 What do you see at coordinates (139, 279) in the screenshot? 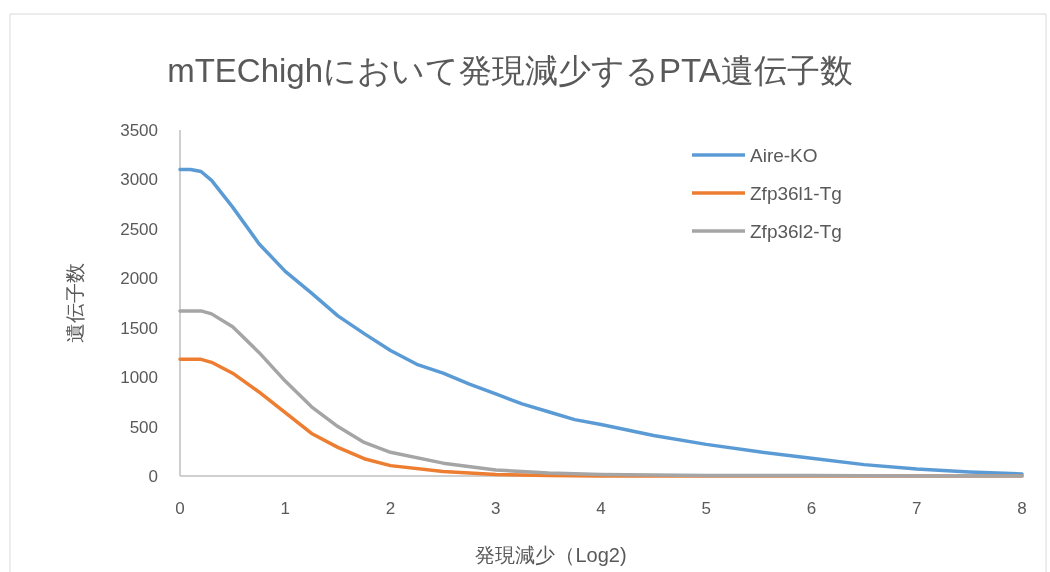
I see `y-tick-label: 2000` at bounding box center [139, 279].